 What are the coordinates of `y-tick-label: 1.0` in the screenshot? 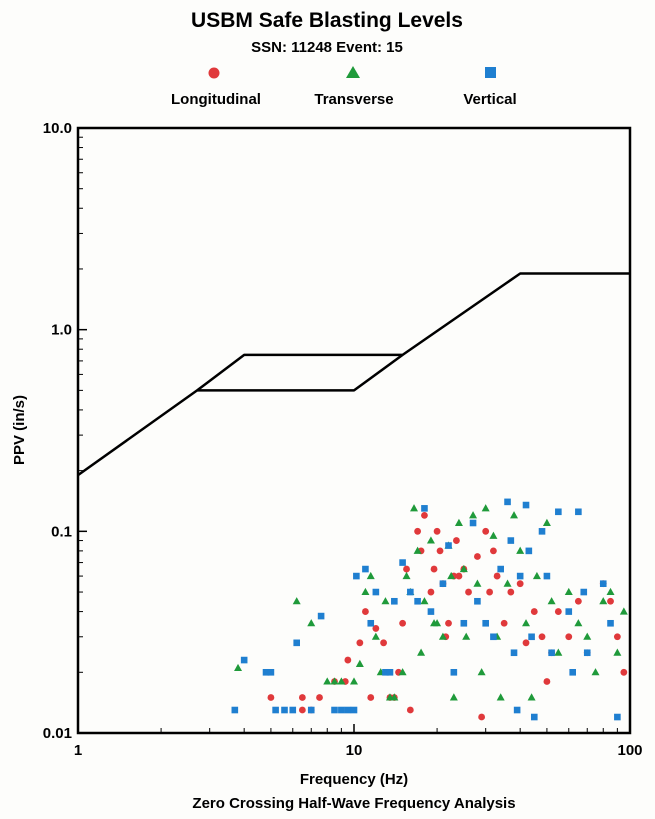 It's located at (61, 330).